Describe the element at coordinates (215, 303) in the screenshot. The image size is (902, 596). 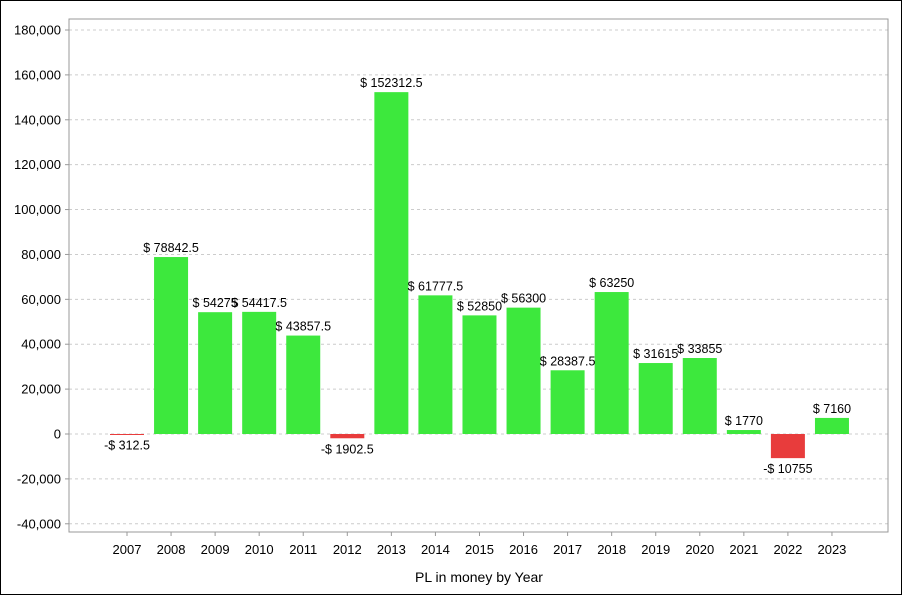
I see `data-label-2009: $ 54275` at that location.